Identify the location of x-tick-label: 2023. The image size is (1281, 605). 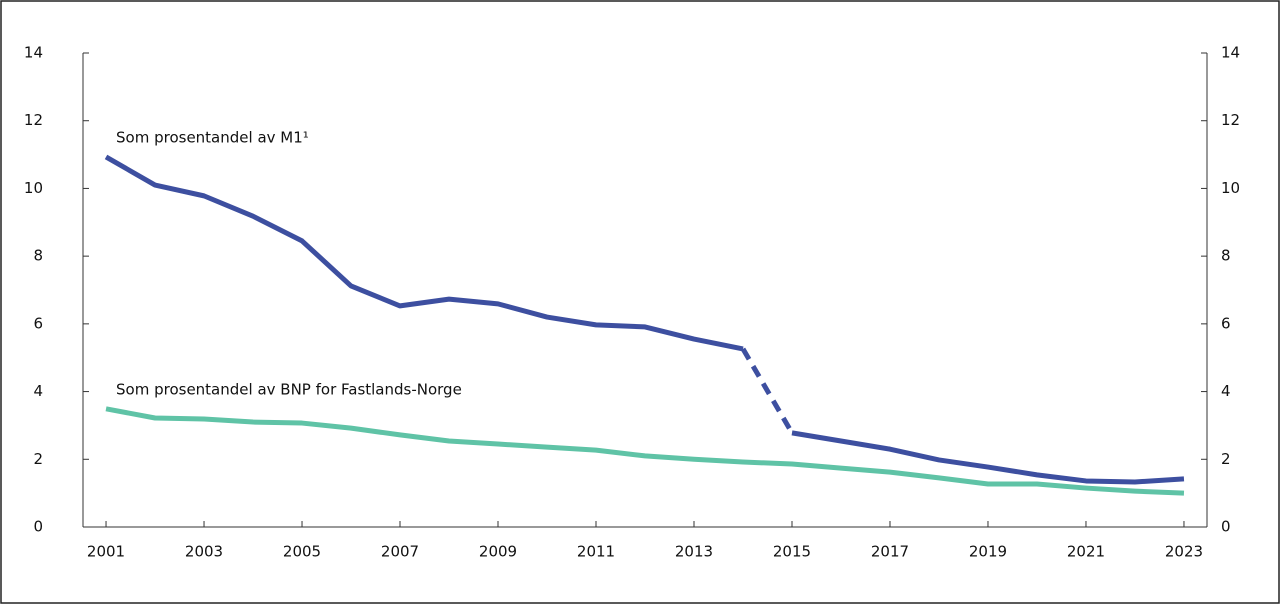
(1184, 552).